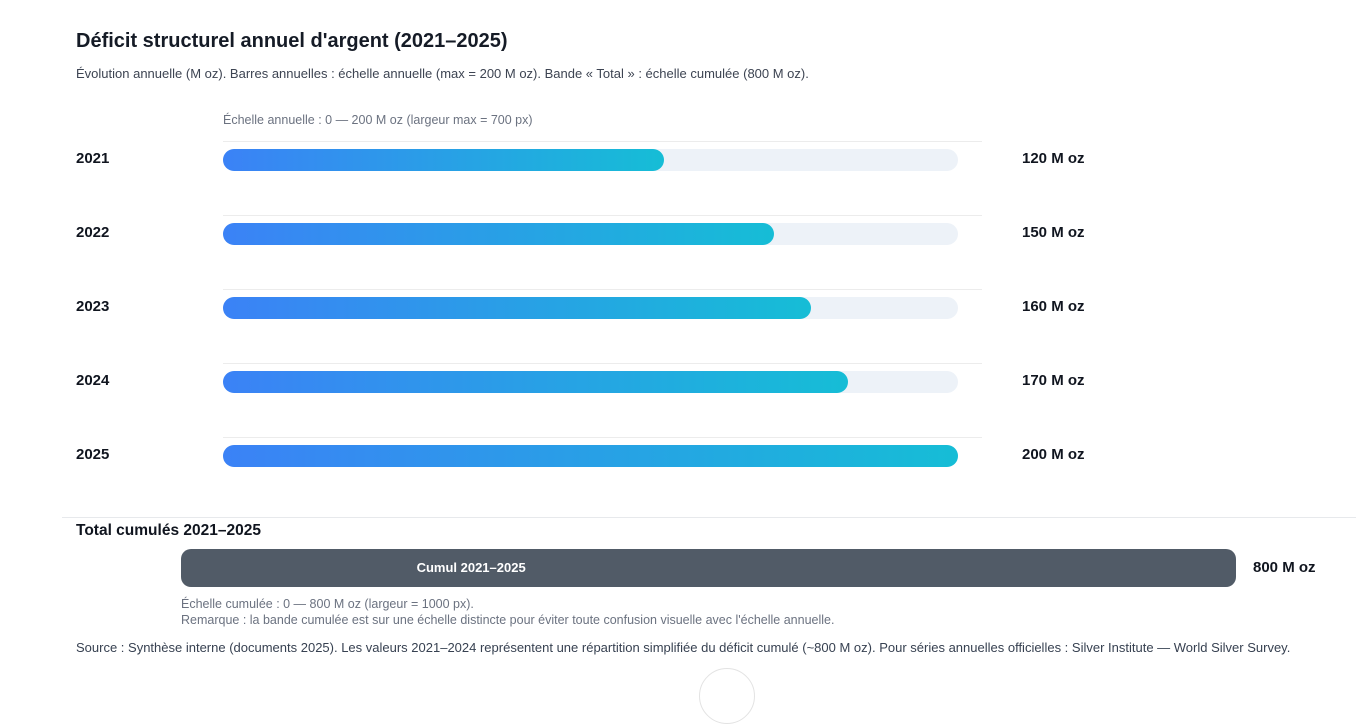  What do you see at coordinates (727, 696) in the screenshot?
I see `bottom-partial-circle` at bounding box center [727, 696].